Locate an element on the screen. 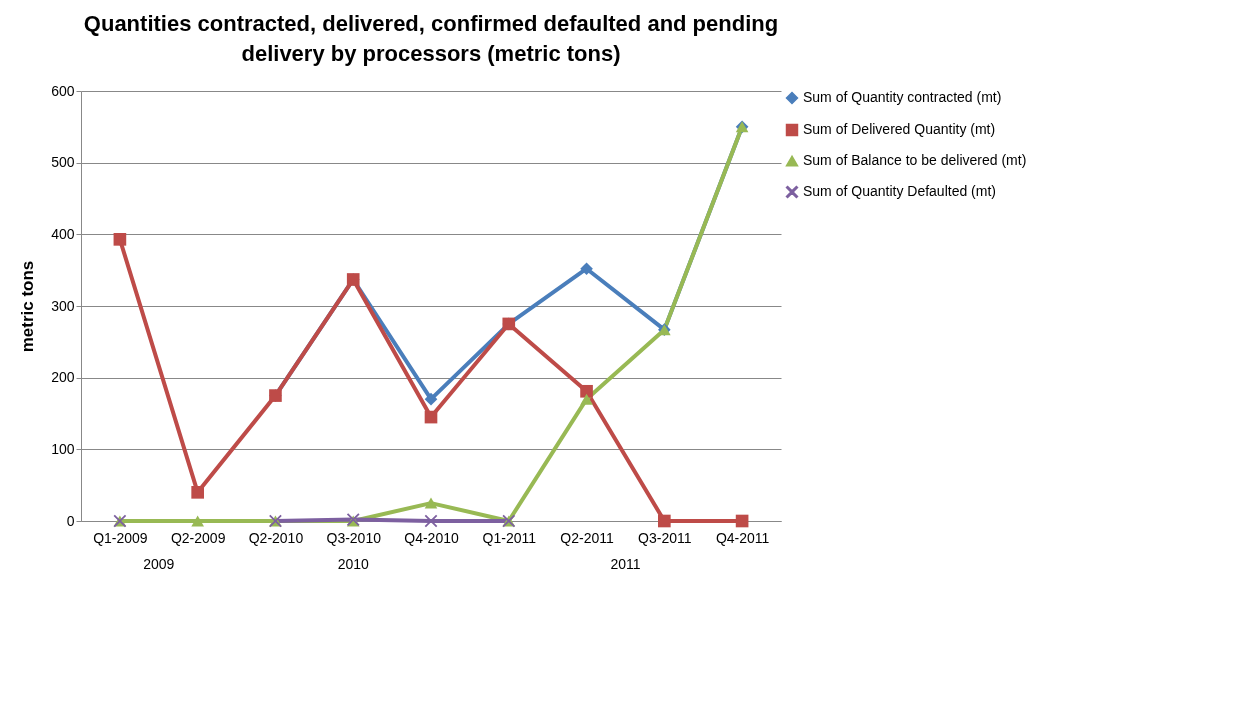 This screenshot has height=711, width=1246. y-axis-title: metric tons is located at coordinates (28, 306).